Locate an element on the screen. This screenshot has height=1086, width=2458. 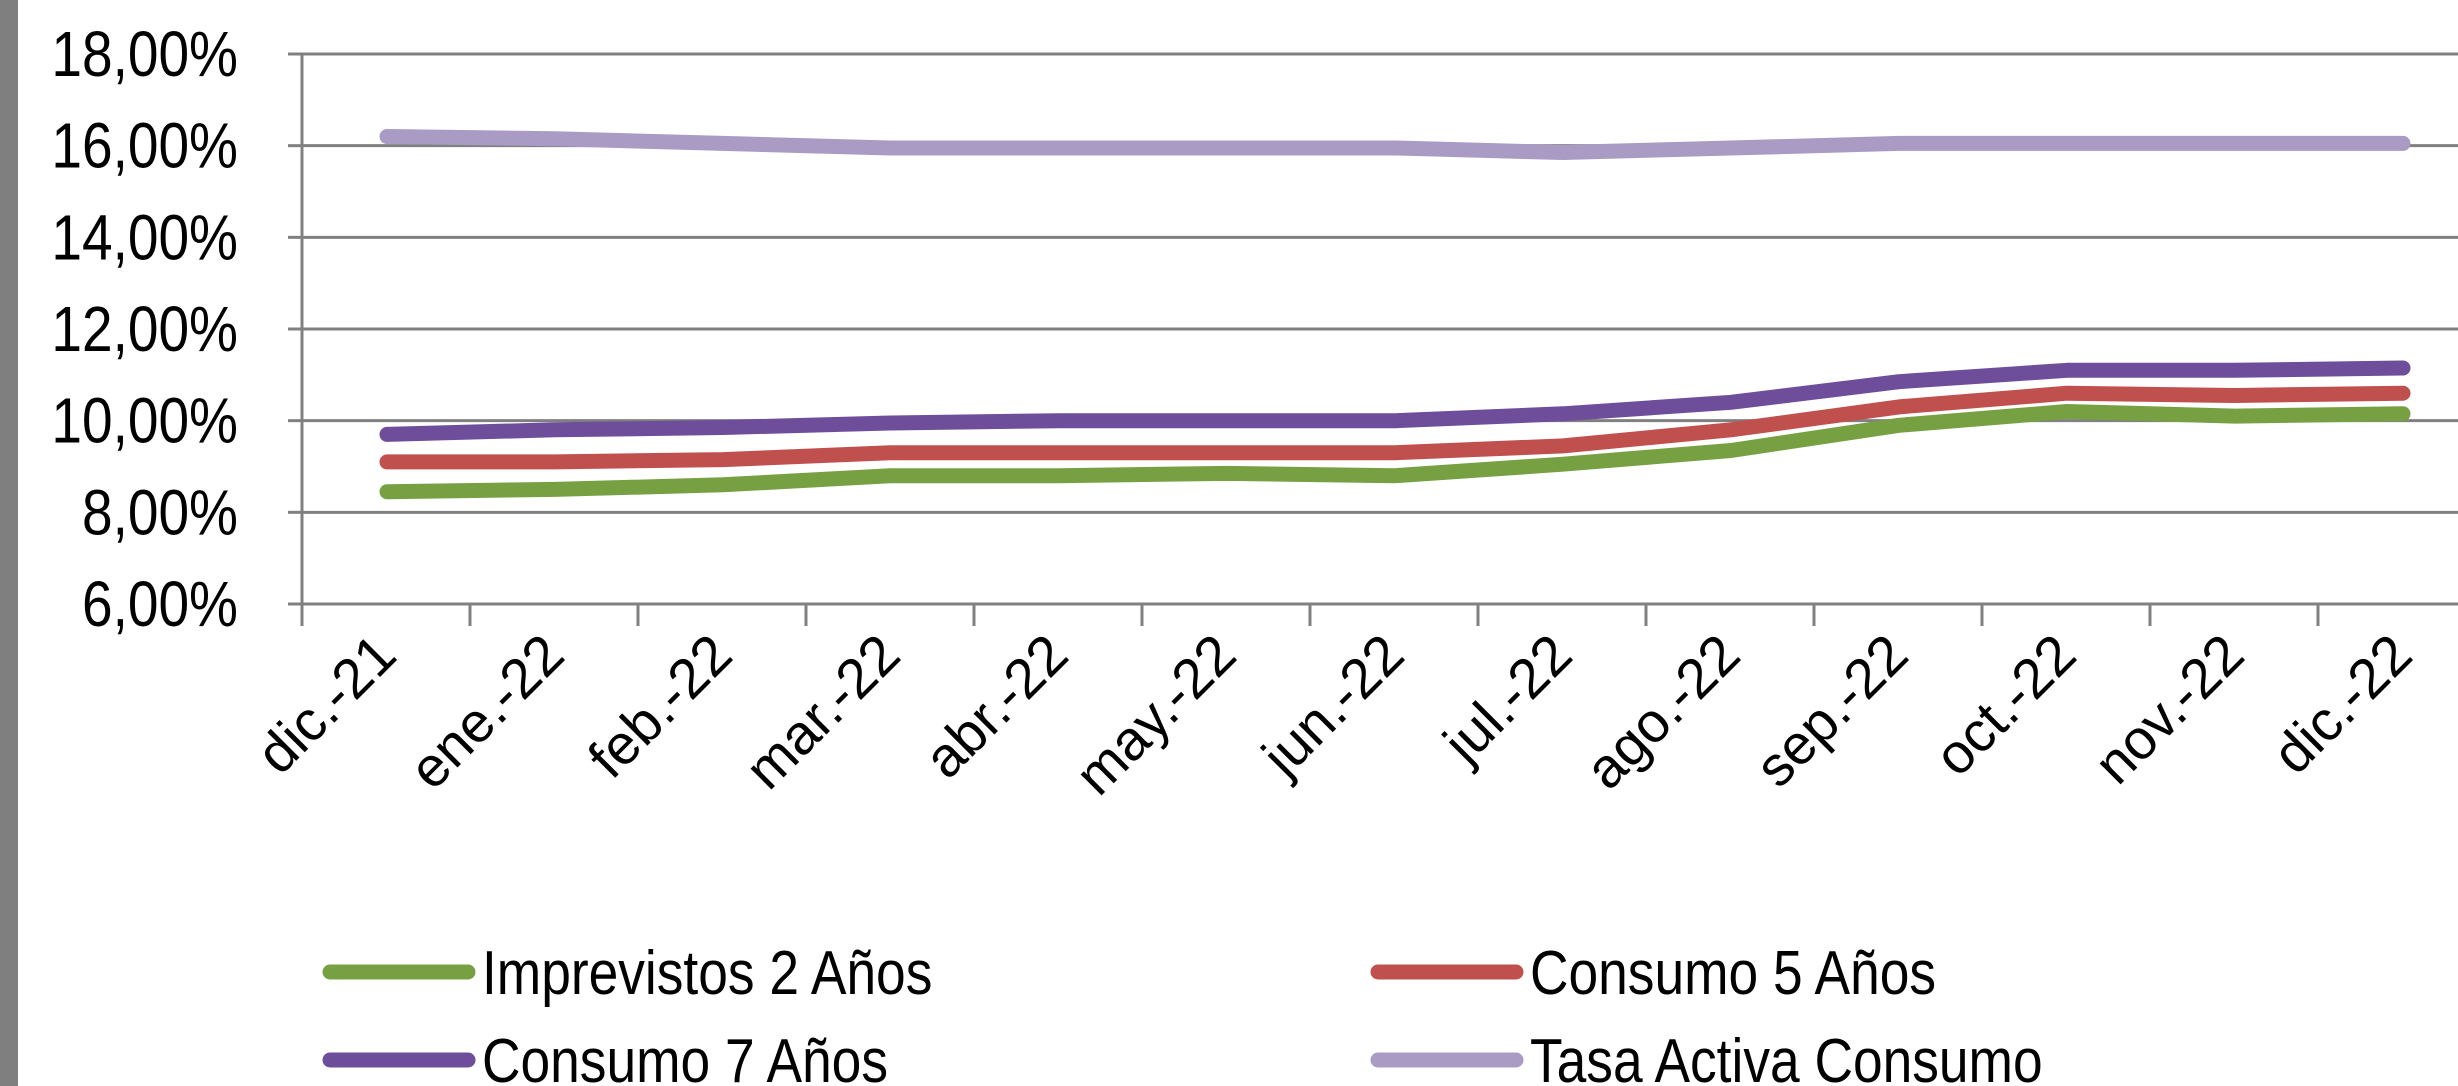
y-tick-label: 18,00% is located at coordinates (144, 54).